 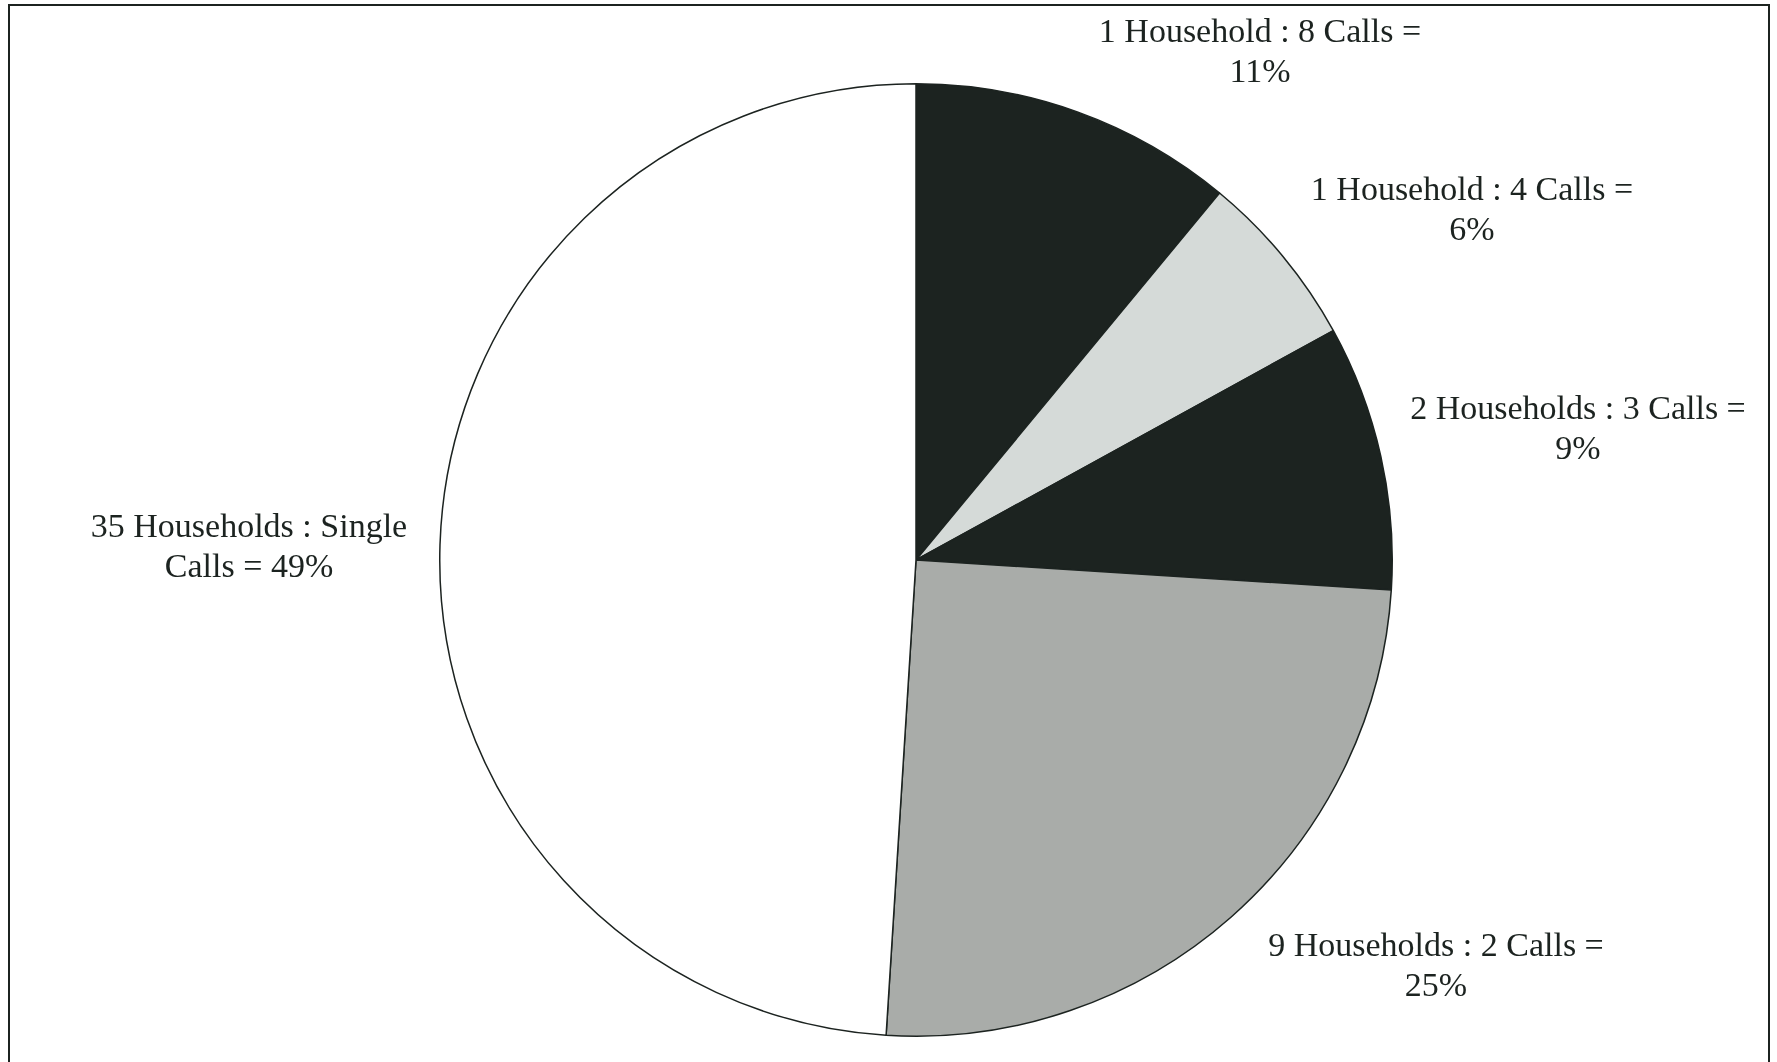 What do you see at coordinates (1436, 944) in the screenshot?
I see `slice-label: 9 Households : 2 Calls =` at bounding box center [1436, 944].